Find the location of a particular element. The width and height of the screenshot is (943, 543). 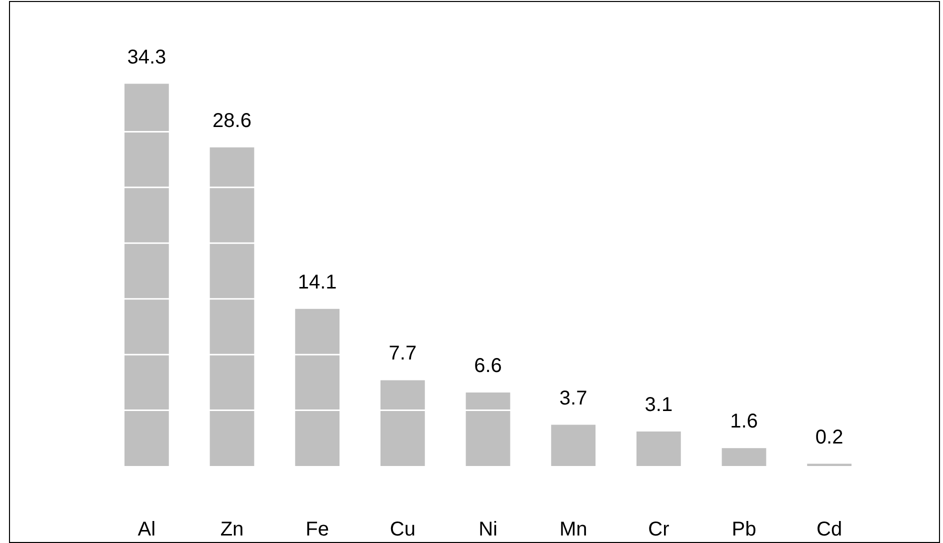

data-label: 28.6 is located at coordinates (232, 121).